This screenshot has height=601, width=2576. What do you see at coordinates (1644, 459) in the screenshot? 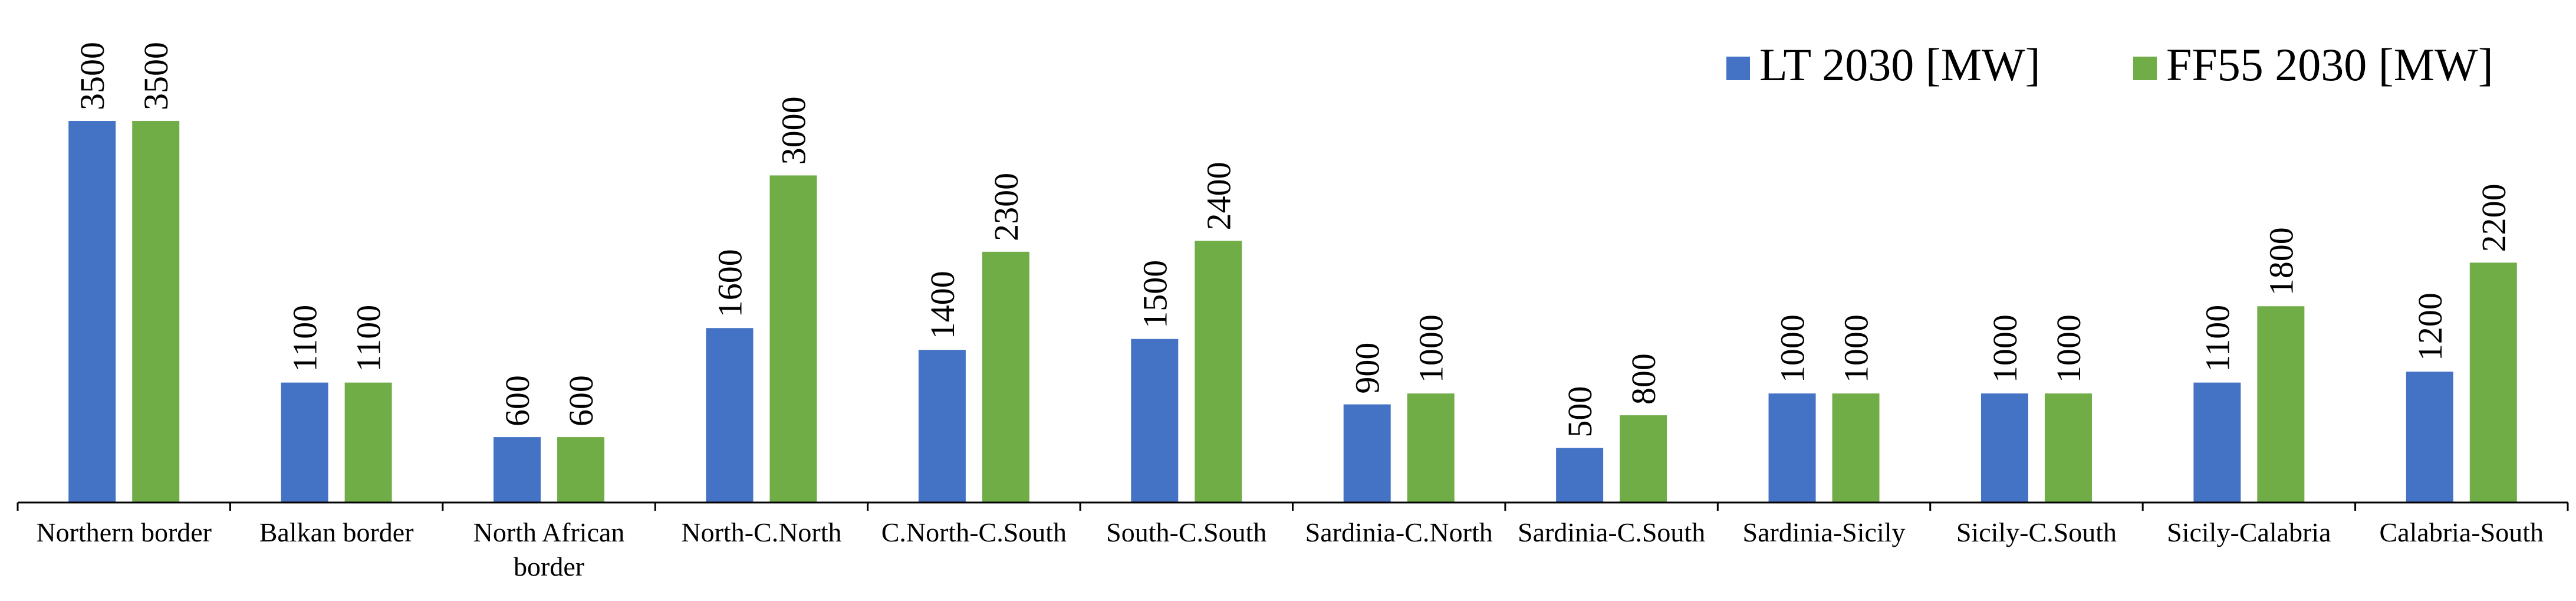
I see `bar-ff55-2030-mw-sardinia-c-south` at bounding box center [1644, 459].